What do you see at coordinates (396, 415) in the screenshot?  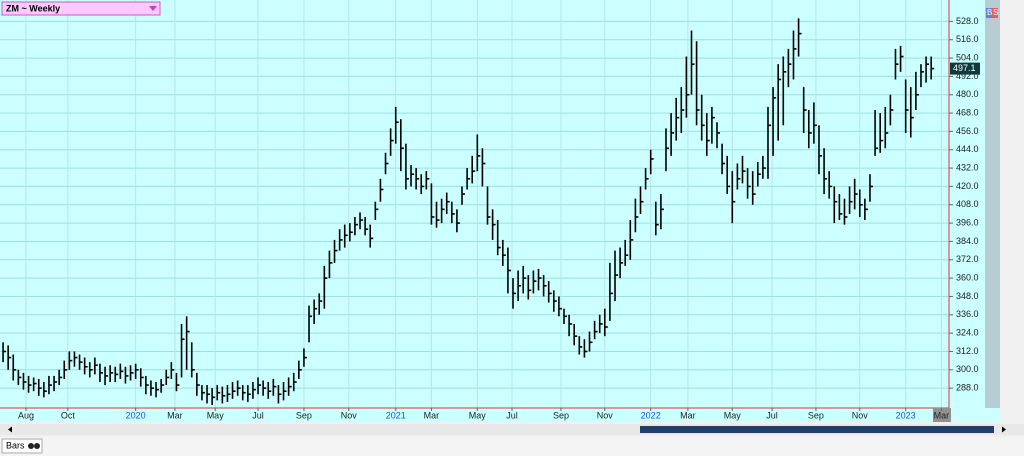 I see `x-tick-label: 2021` at bounding box center [396, 415].